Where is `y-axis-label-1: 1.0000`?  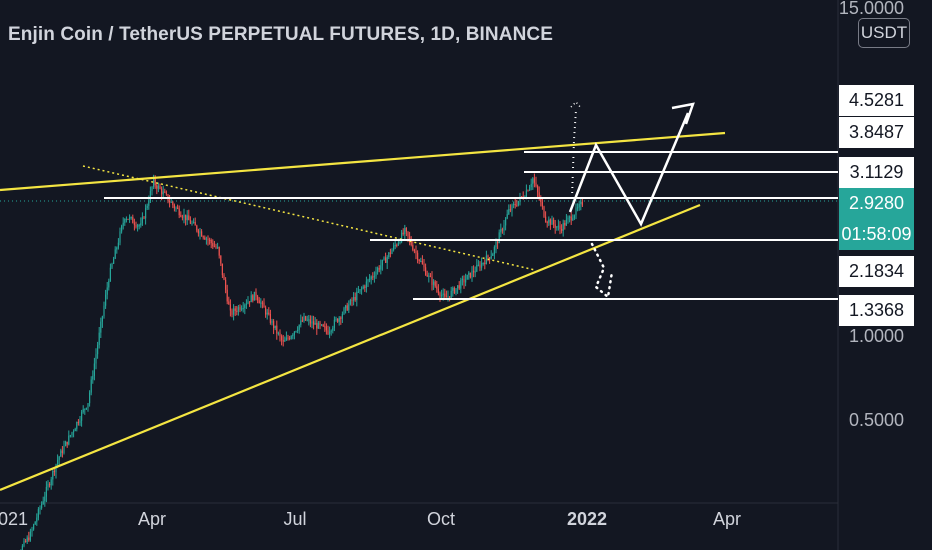 y-axis-label-1: 1.0000 is located at coordinates (876, 336).